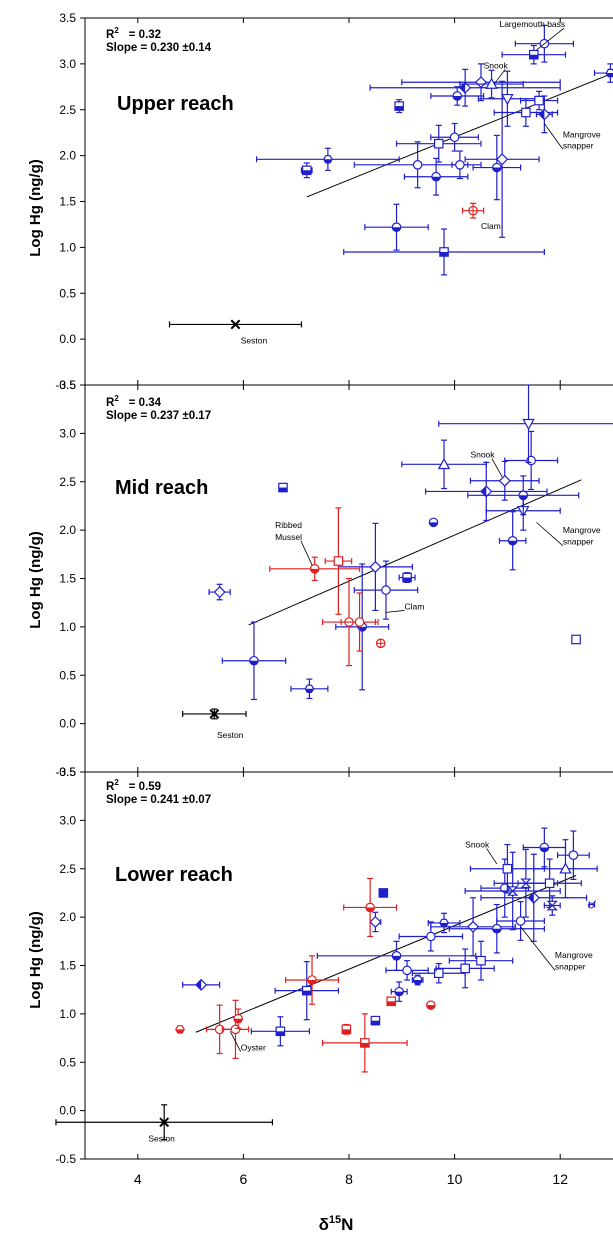 The width and height of the screenshot is (613, 1243). Describe the element at coordinates (35, 579) in the screenshot. I see `y-axis-label-mid: Log Hg (ng/g)` at that location.